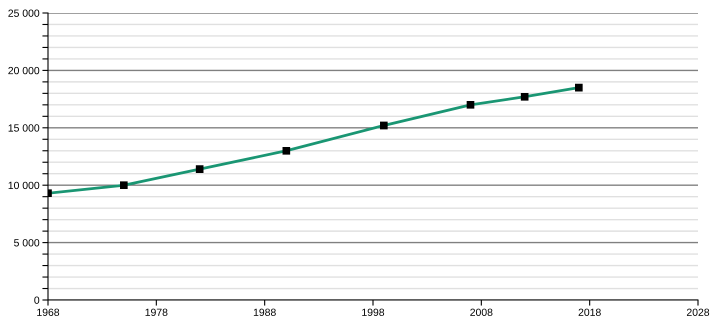 The image size is (710, 320). What do you see at coordinates (48, 312) in the screenshot?
I see `x-tick-label: 1968` at bounding box center [48, 312].